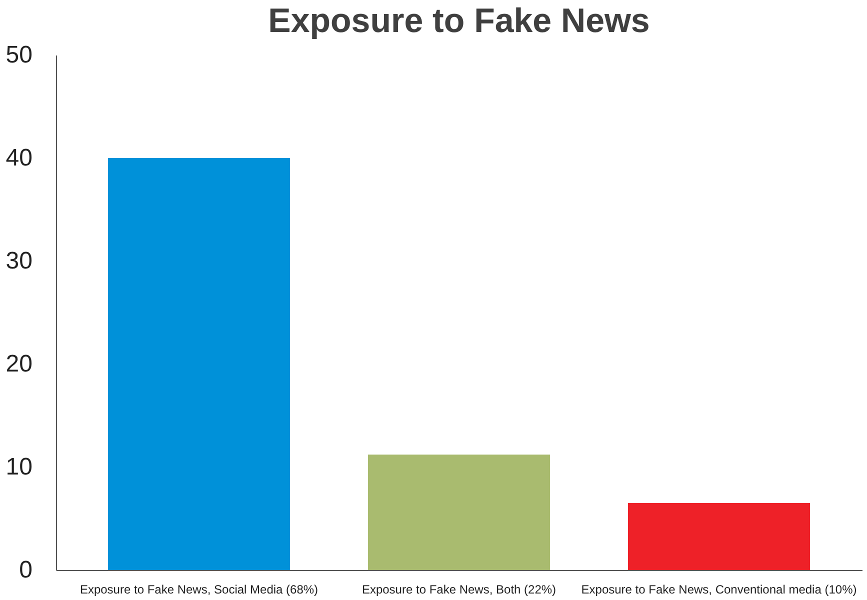 This screenshot has width=867, height=600. What do you see at coordinates (19, 467) in the screenshot?
I see `y-tick-label: 10` at bounding box center [19, 467].